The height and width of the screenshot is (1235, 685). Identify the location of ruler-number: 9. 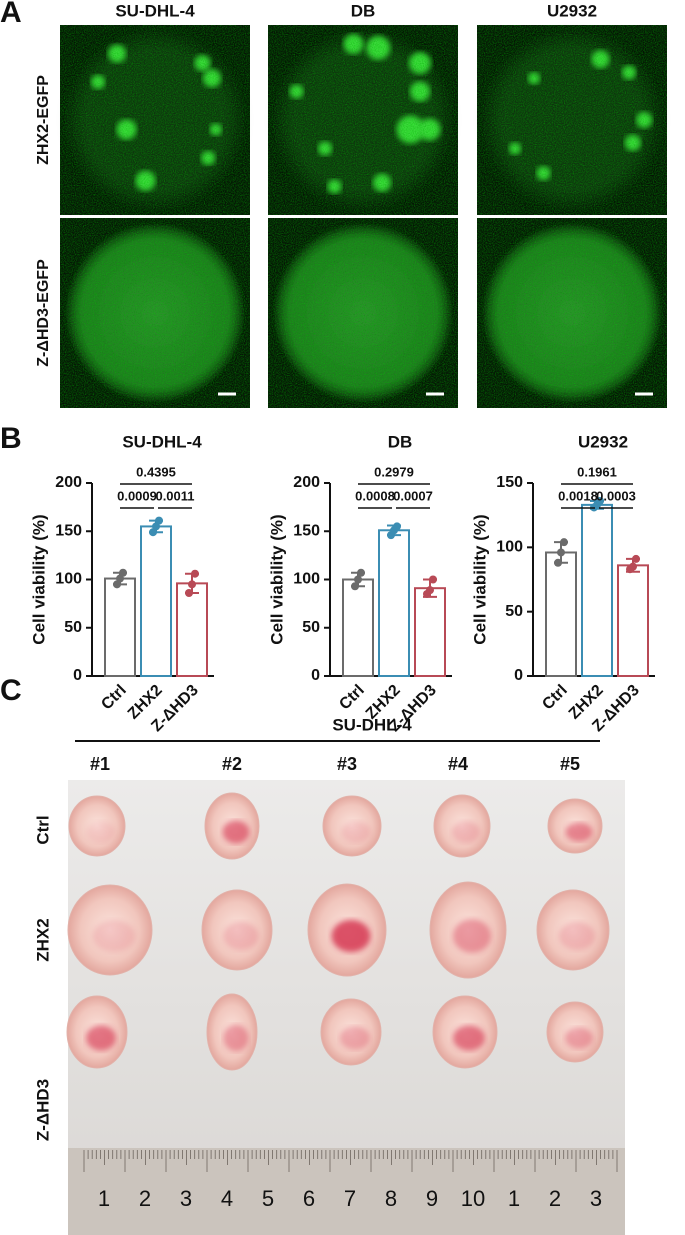
(432, 1198).